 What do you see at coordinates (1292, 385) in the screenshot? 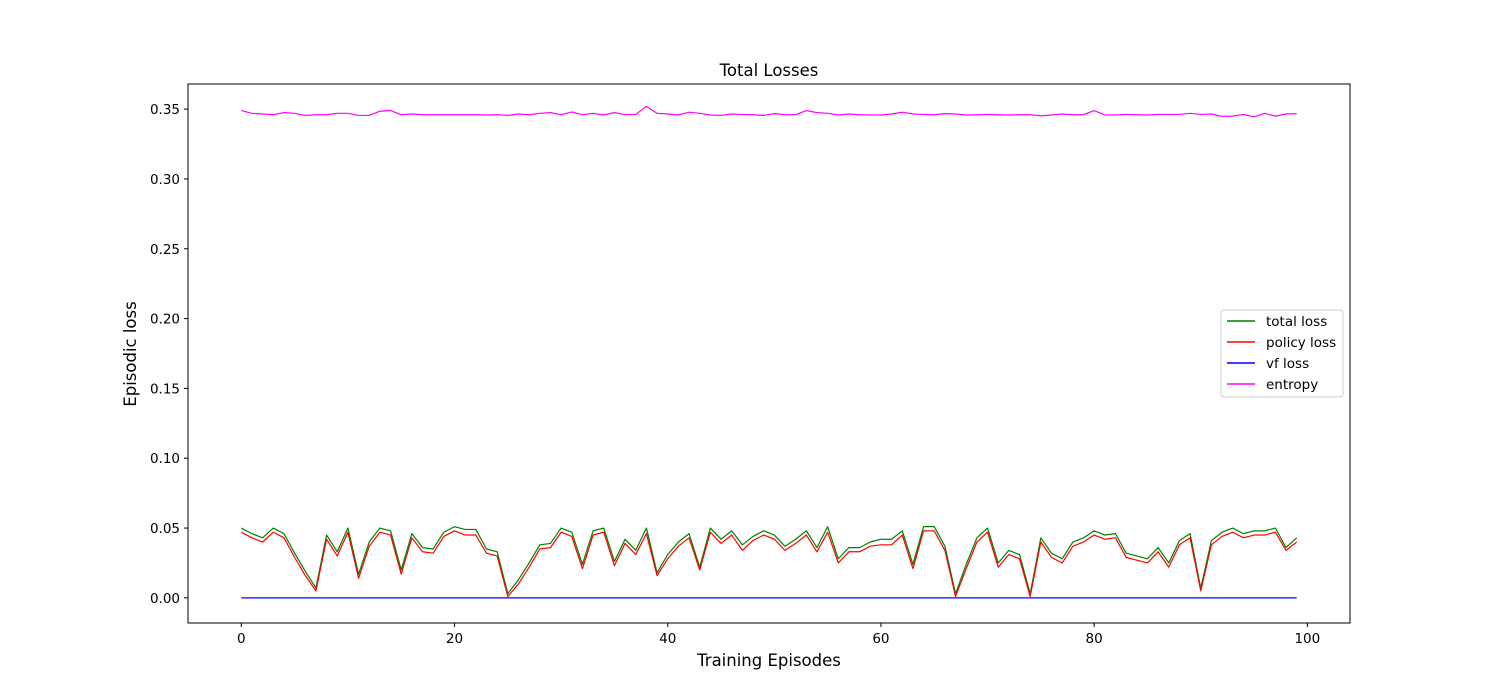
I see `legend-label: entropy` at bounding box center [1292, 385].